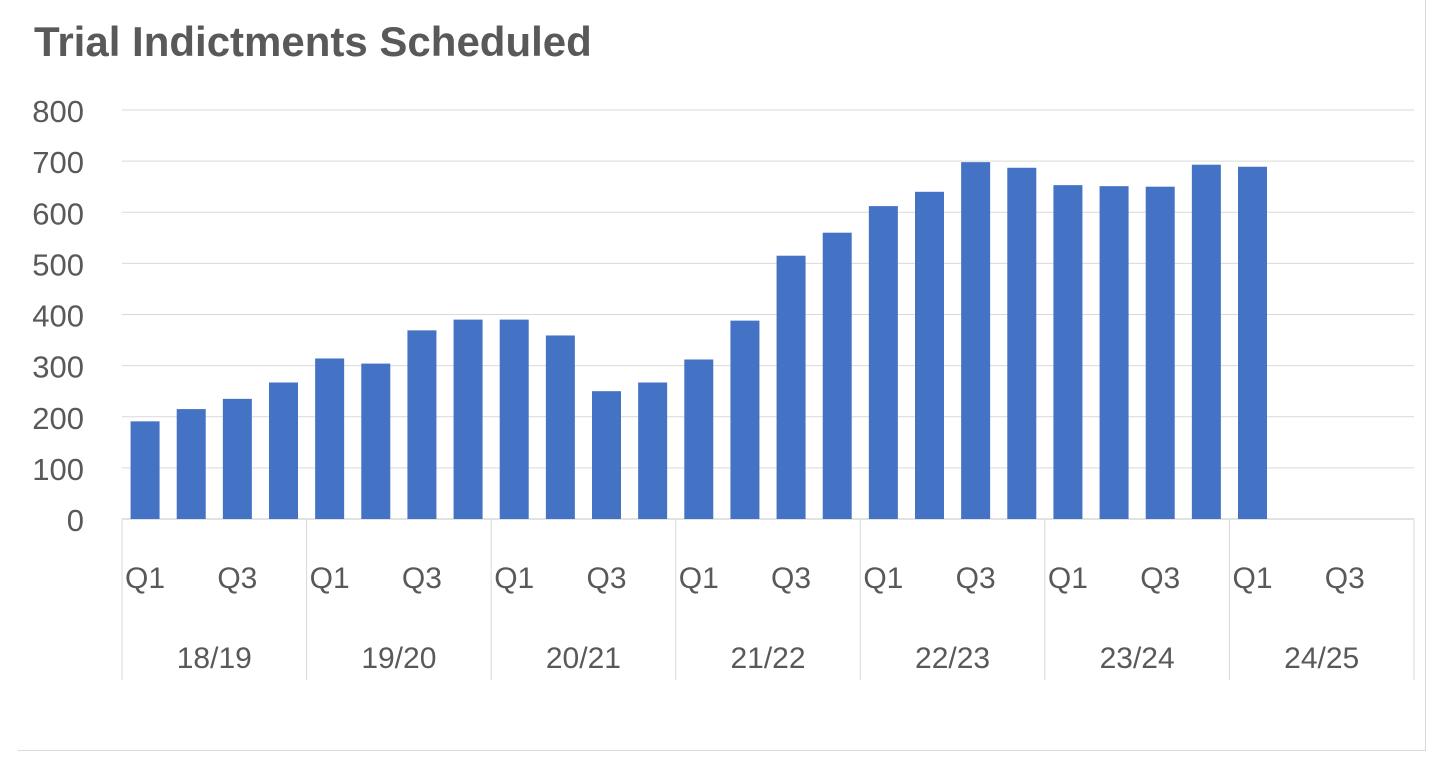  I want to click on y-tick-label: 800, so click(58, 111).